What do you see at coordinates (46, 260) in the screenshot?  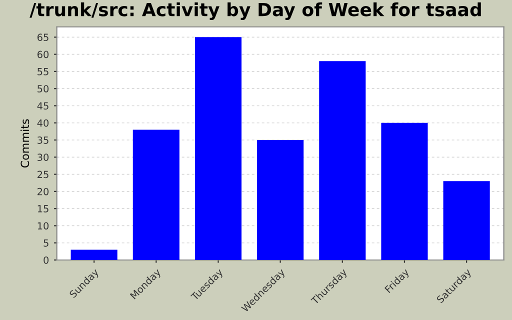 I see `y-tick-label: 0` at bounding box center [46, 260].